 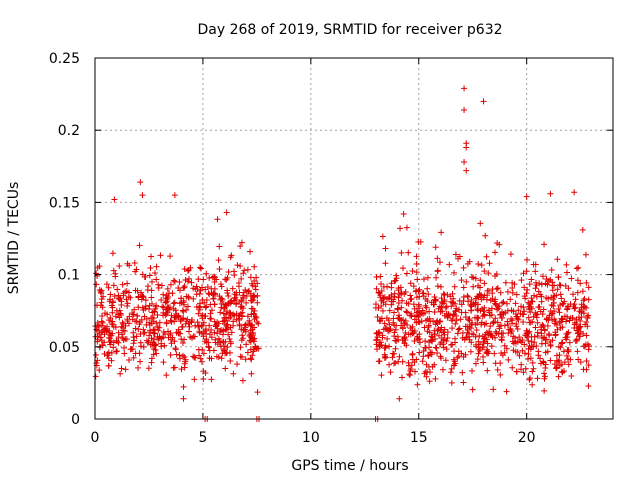 What do you see at coordinates (349, 466) in the screenshot?
I see `x-axis-title: GPS time / hours` at bounding box center [349, 466].